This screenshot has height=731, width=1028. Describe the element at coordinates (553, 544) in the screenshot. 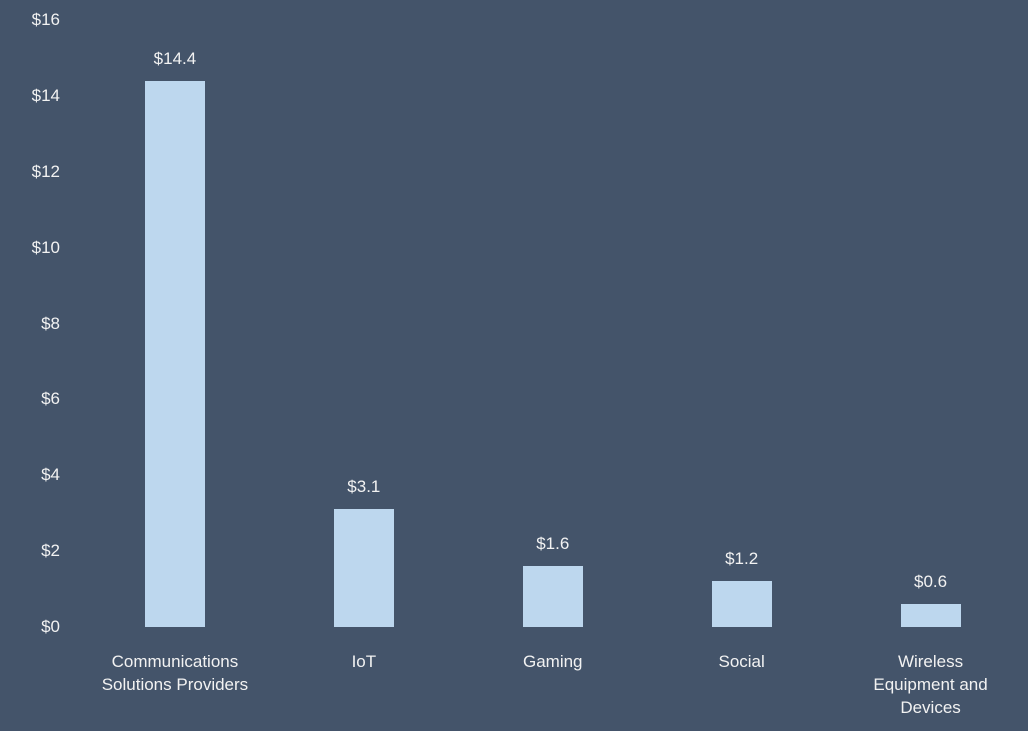

I see `data-label: $1.6` at that location.